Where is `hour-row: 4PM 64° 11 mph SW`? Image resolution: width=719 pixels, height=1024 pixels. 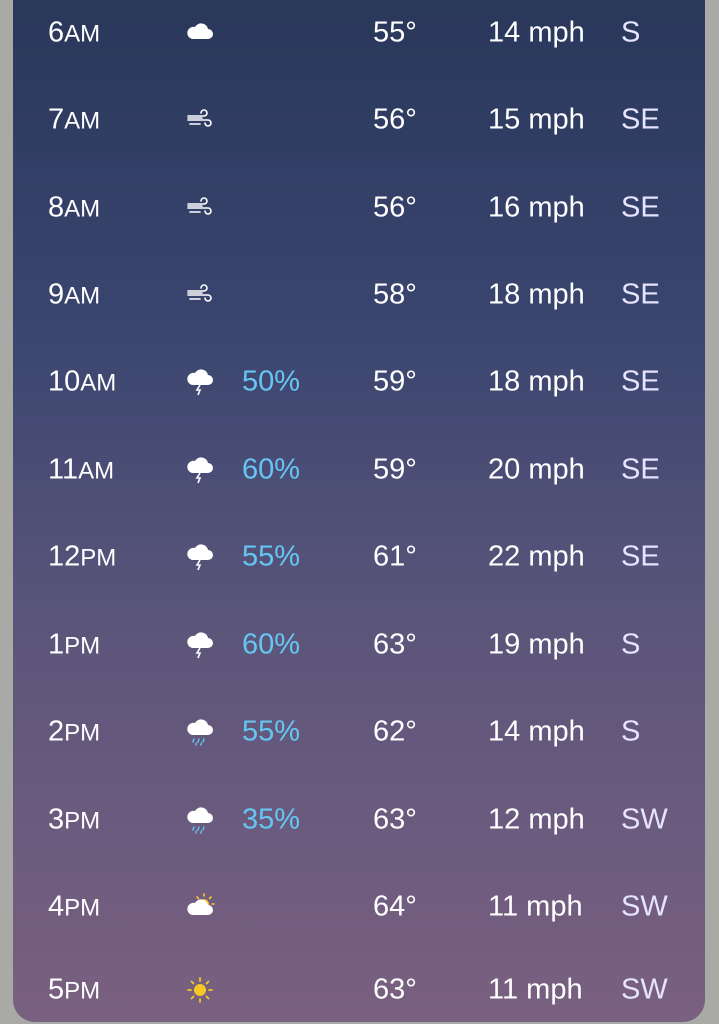
hour-row: 4PM 64° 11 mph SW is located at coordinates (359, 907).